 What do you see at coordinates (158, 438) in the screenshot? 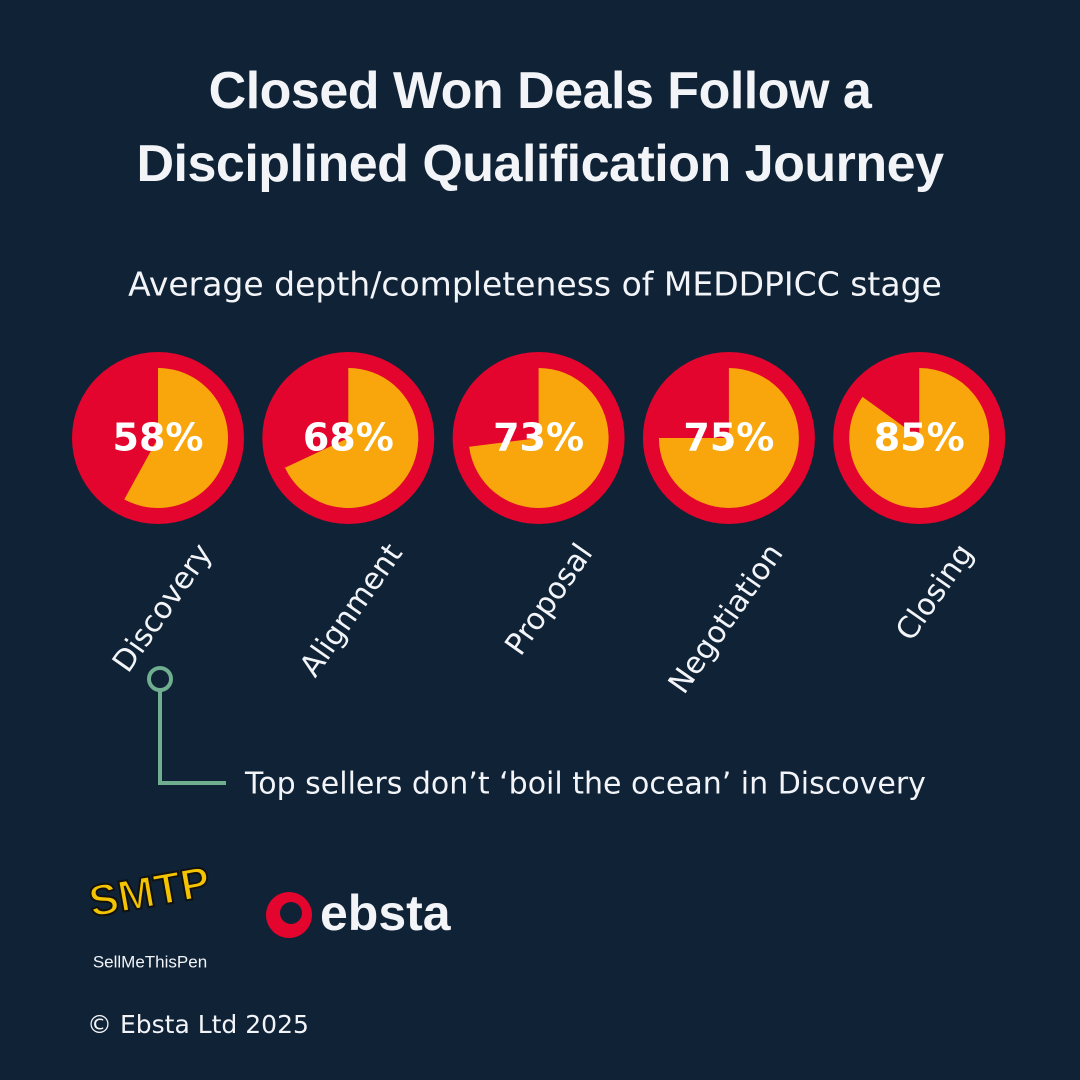
I see `value-label: 58%` at bounding box center [158, 438].